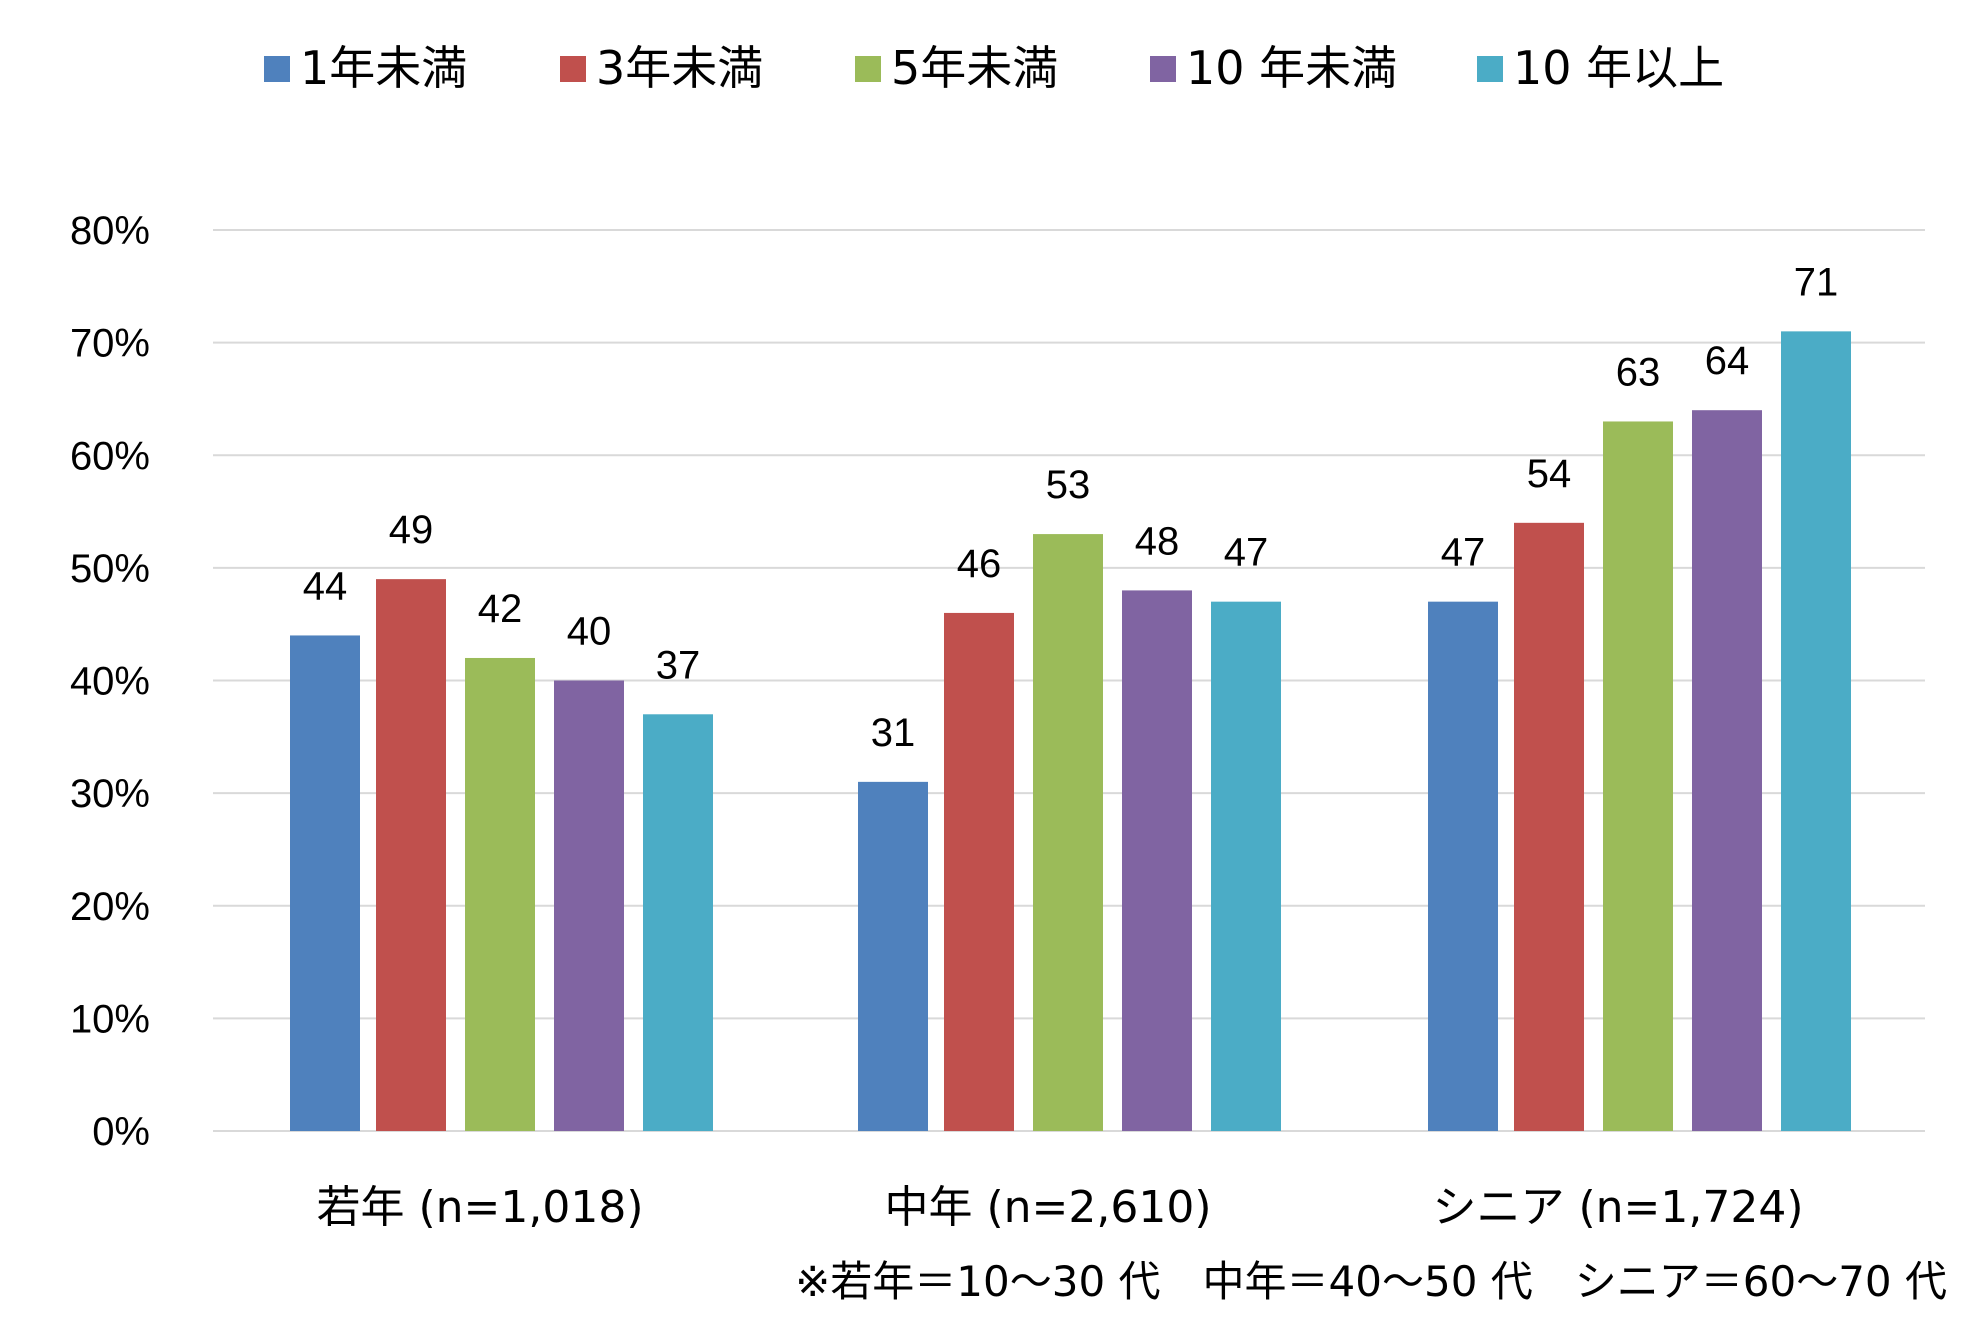 The image size is (1976, 1333). What do you see at coordinates (479, 1207) in the screenshot?
I see `x-category-label: 若年 (n=1,018)` at bounding box center [479, 1207].